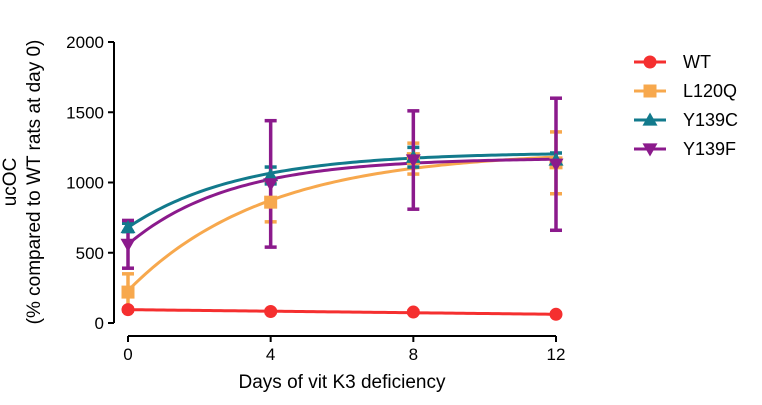 The height and width of the screenshot is (405, 762). Describe the element at coordinates (709, 149) in the screenshot. I see `legend-label-y139f: Y139F` at that location.